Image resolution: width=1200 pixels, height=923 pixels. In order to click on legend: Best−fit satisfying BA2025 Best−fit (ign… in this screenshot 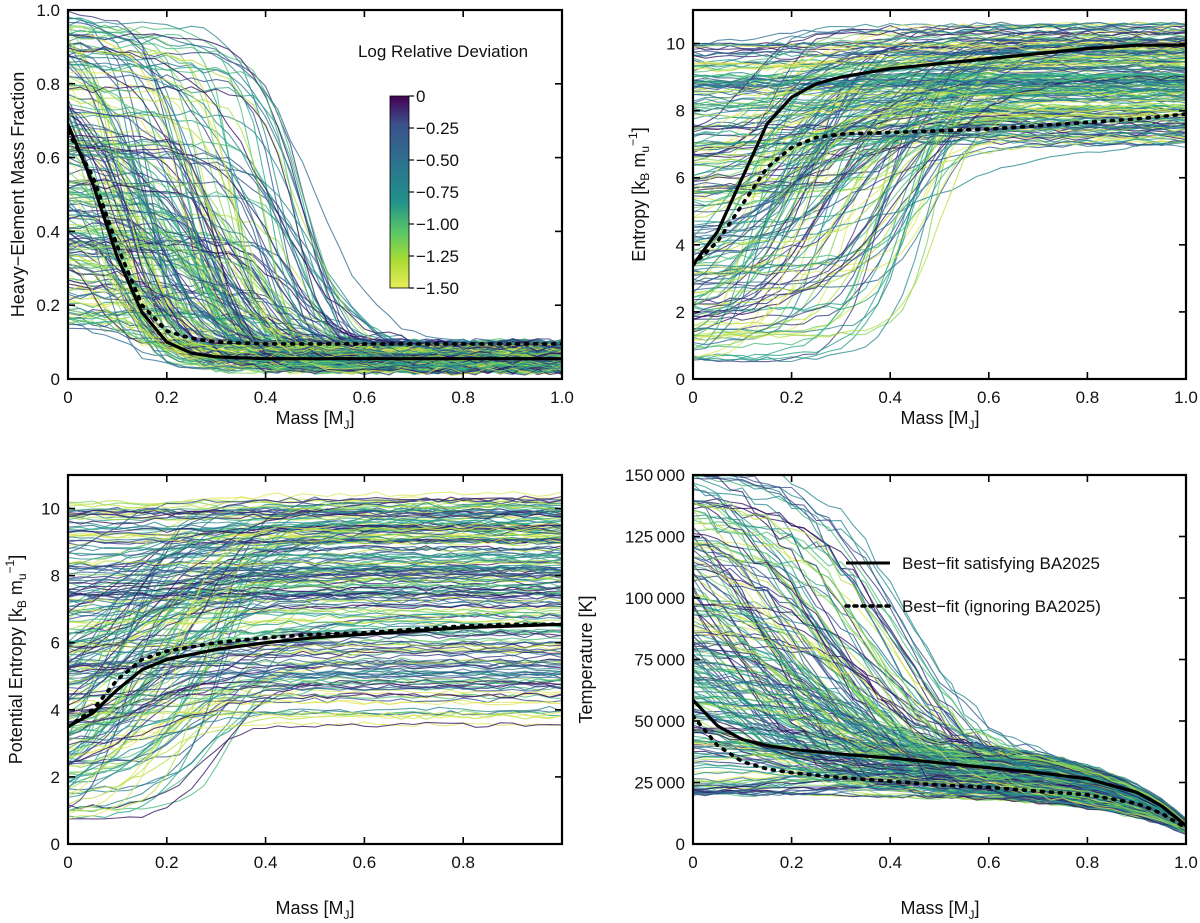, I will do `click(972, 585)`.